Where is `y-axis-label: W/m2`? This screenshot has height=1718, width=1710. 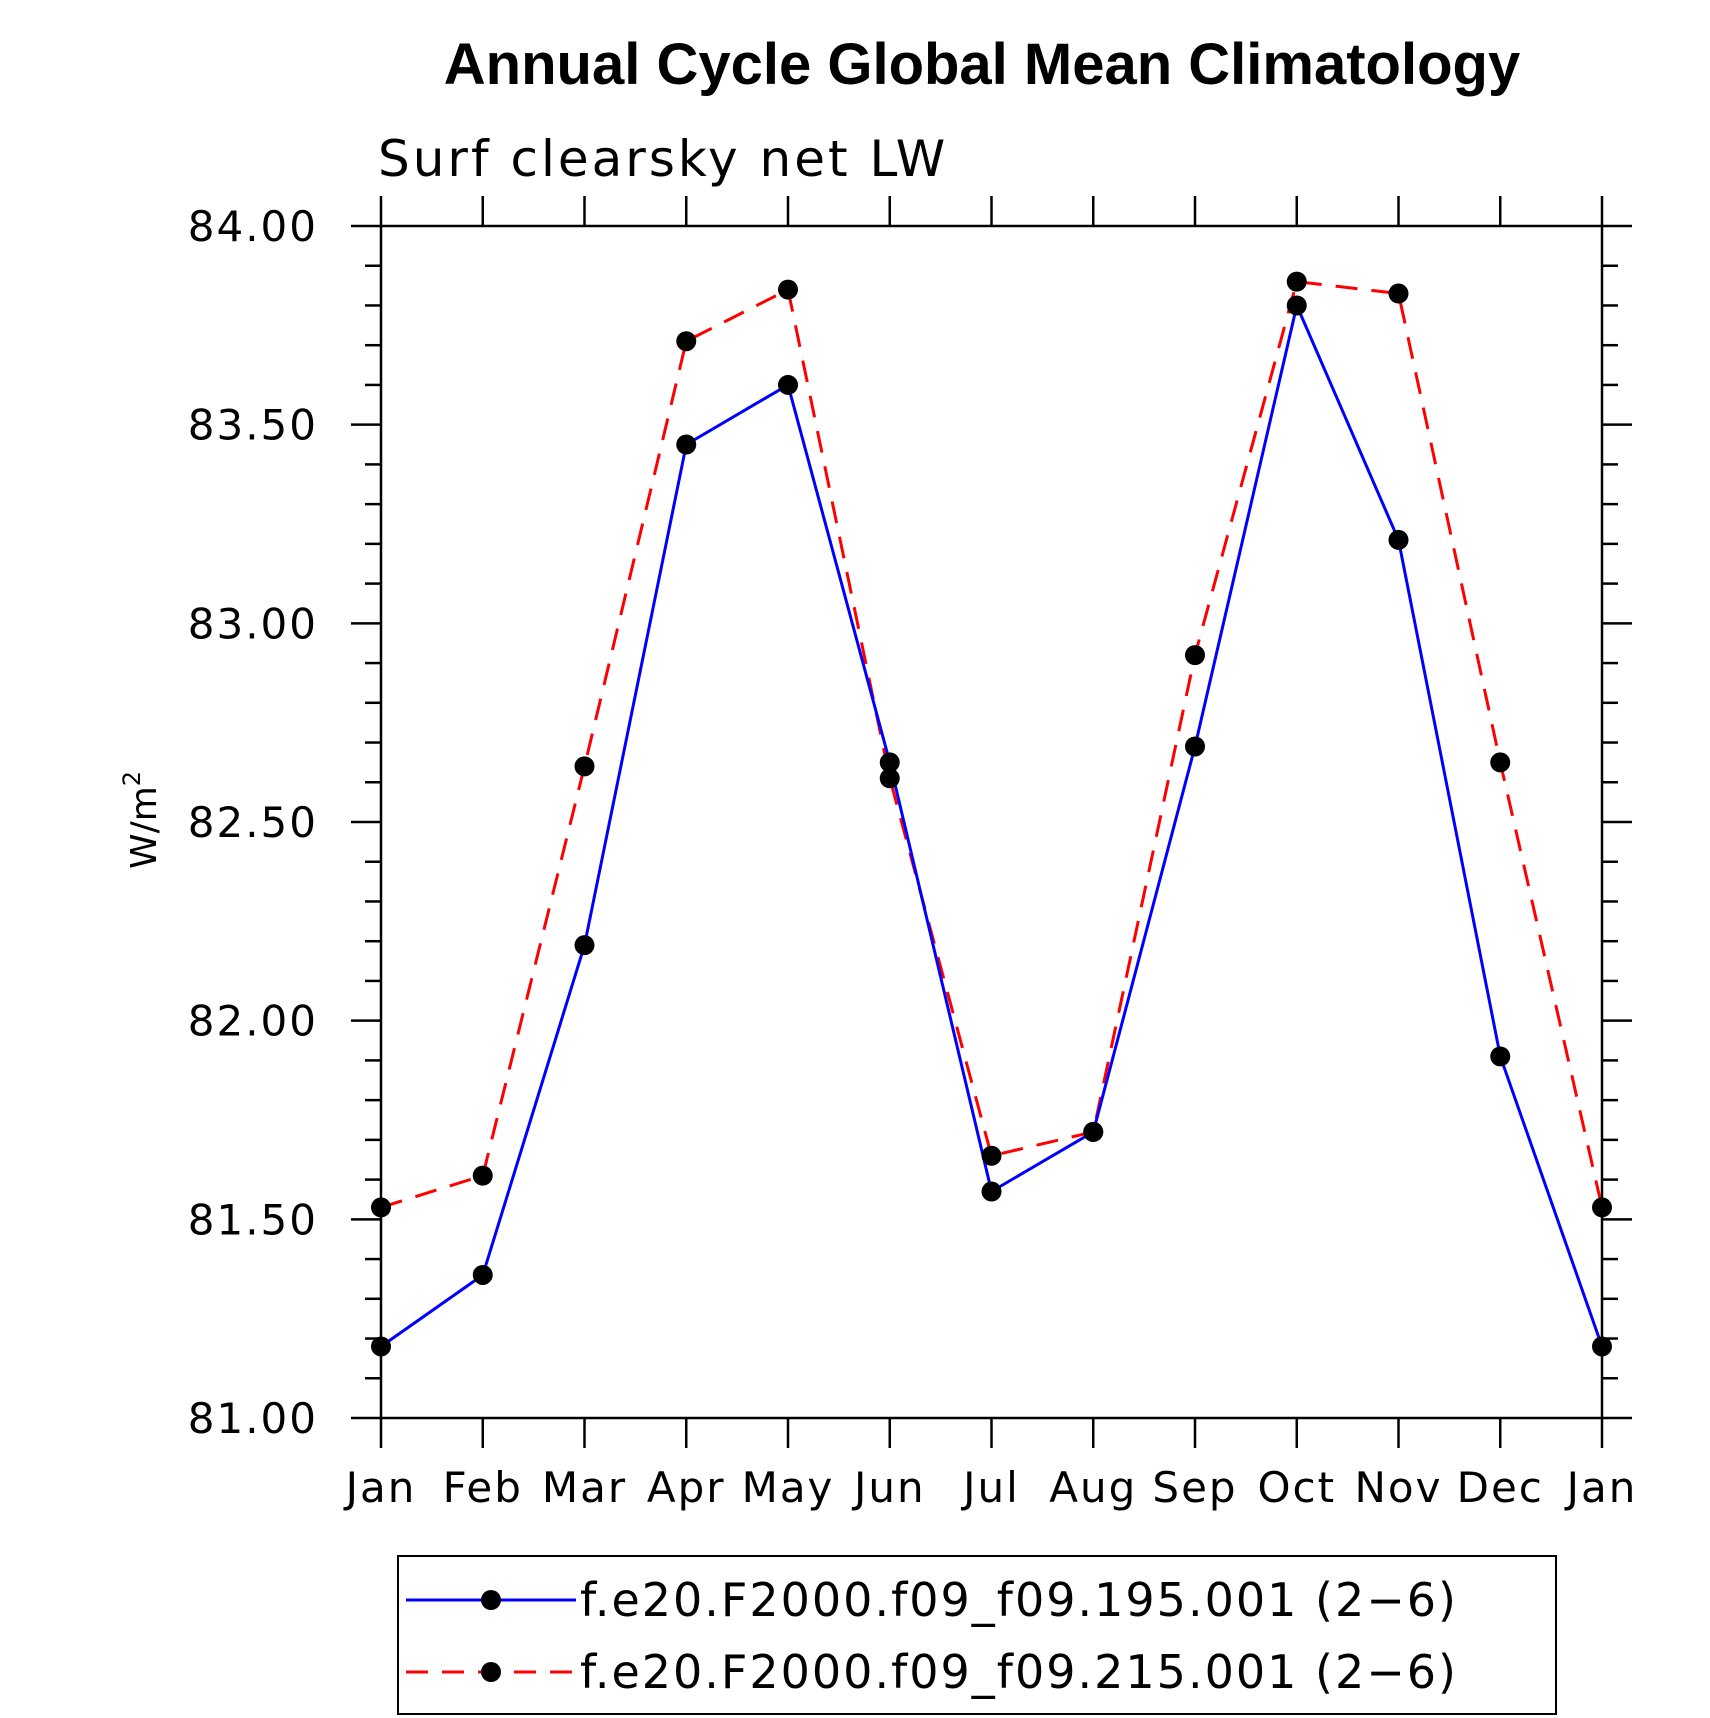 y-axis-label: W/m2 is located at coordinates (141, 820).